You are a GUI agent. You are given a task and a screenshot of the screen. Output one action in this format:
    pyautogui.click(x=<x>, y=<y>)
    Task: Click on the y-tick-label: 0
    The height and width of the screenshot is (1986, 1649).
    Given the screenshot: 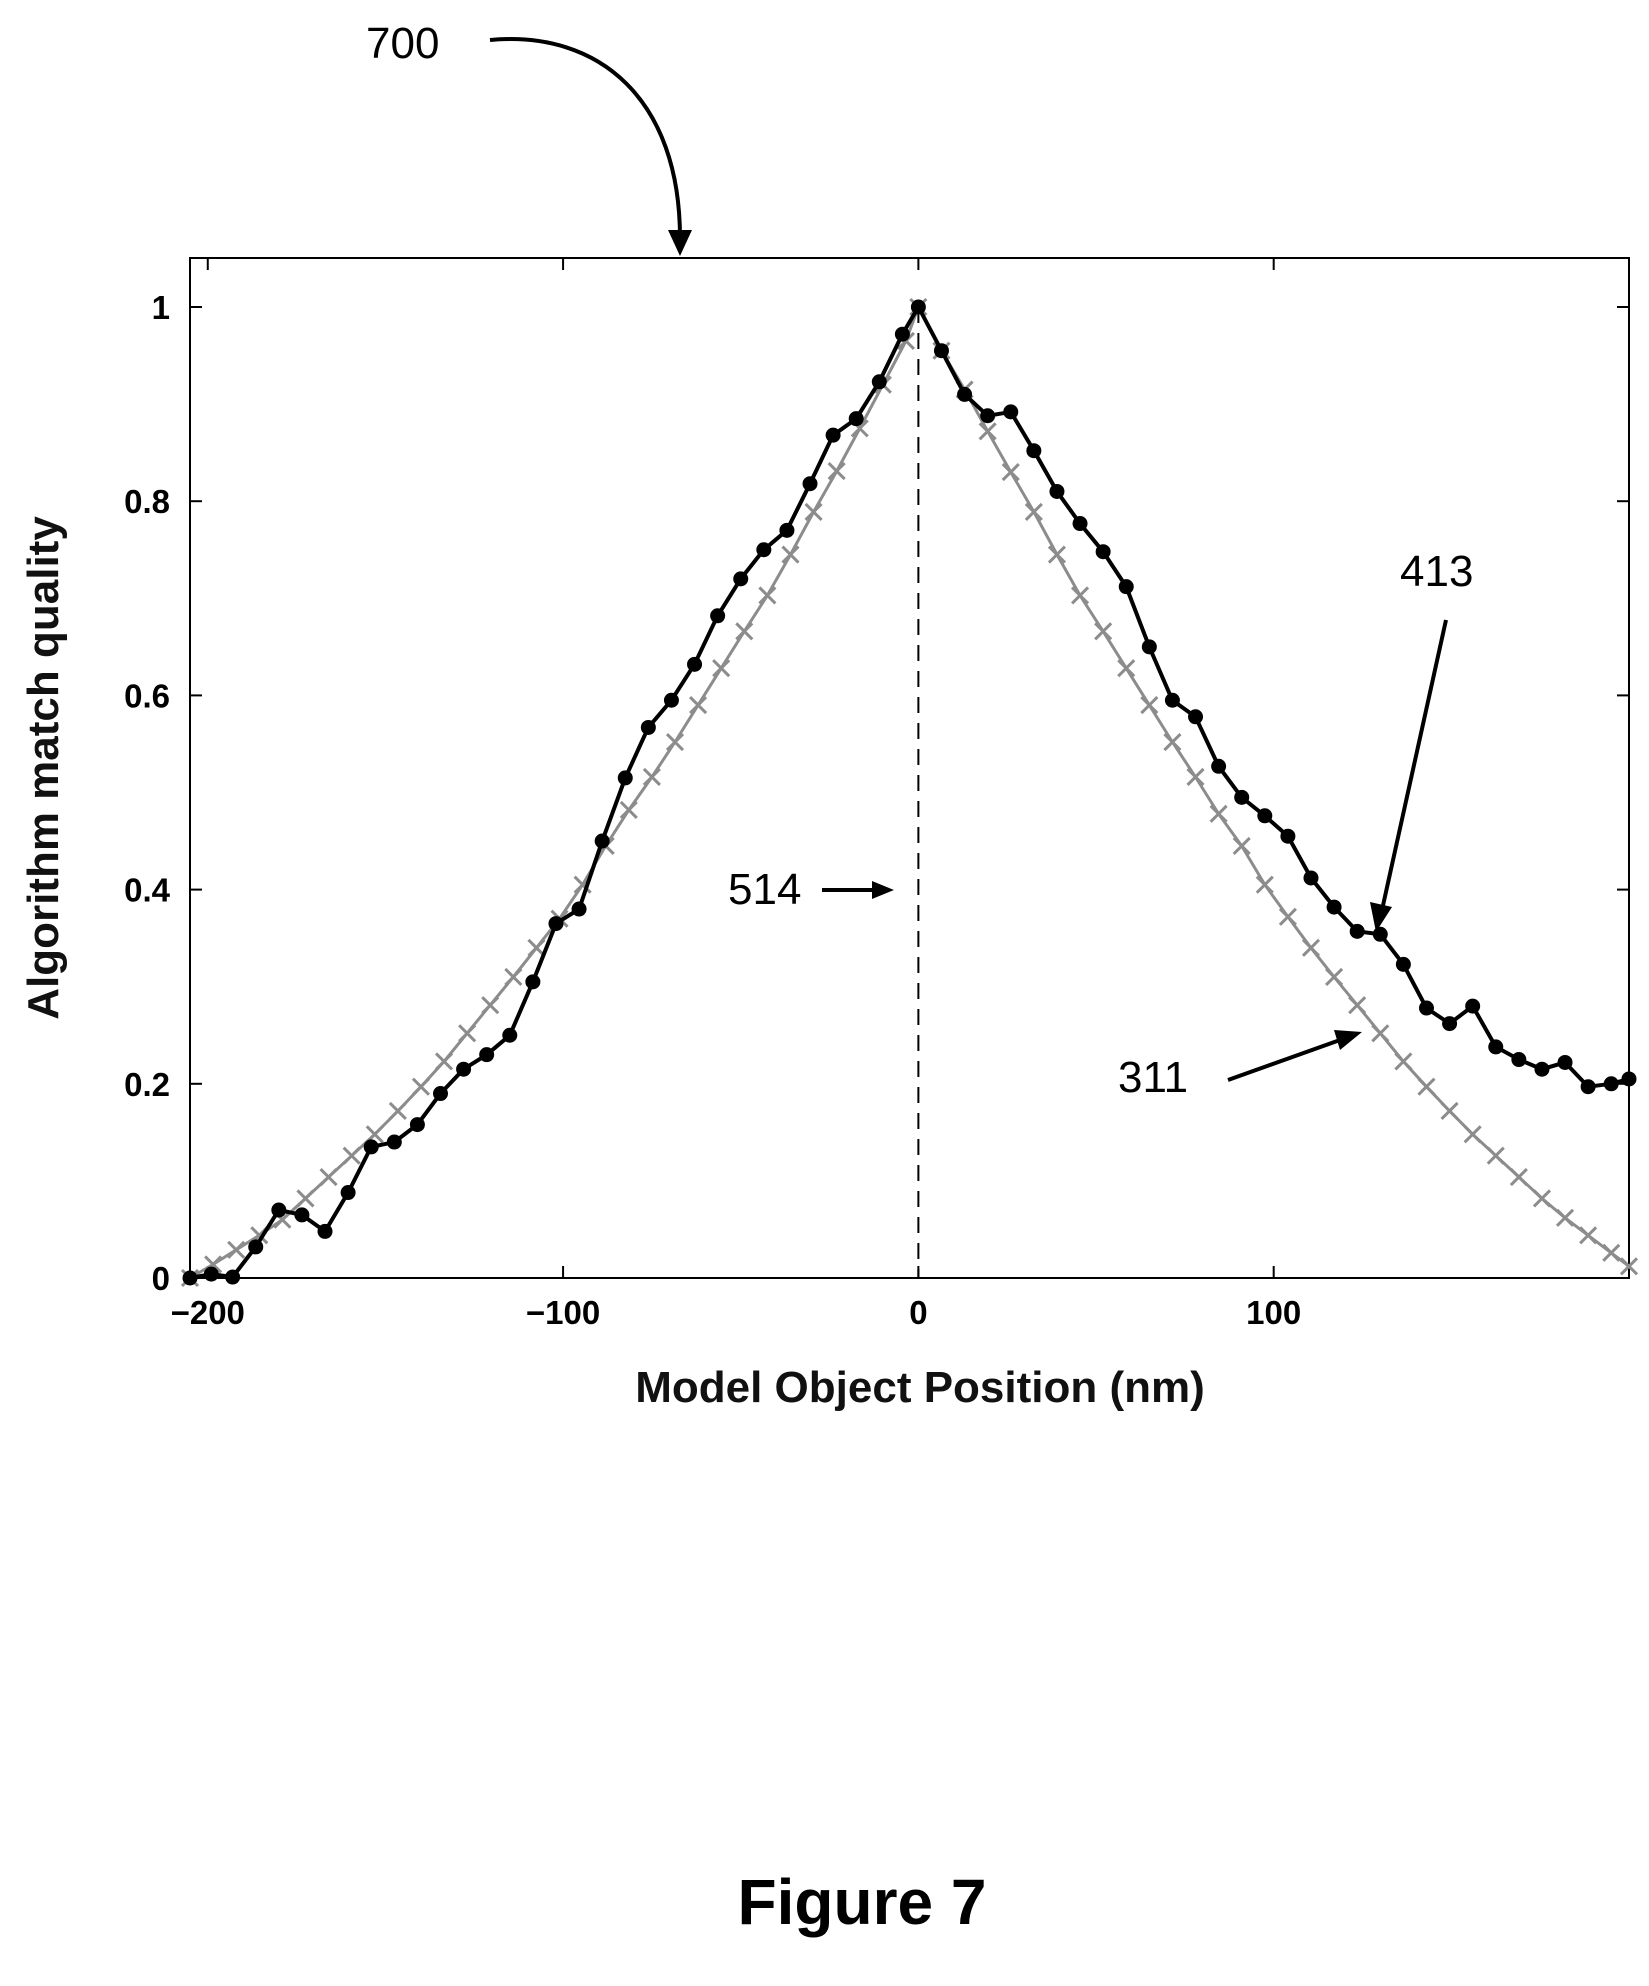 What is the action you would take?
    pyautogui.click(x=161, y=1278)
    